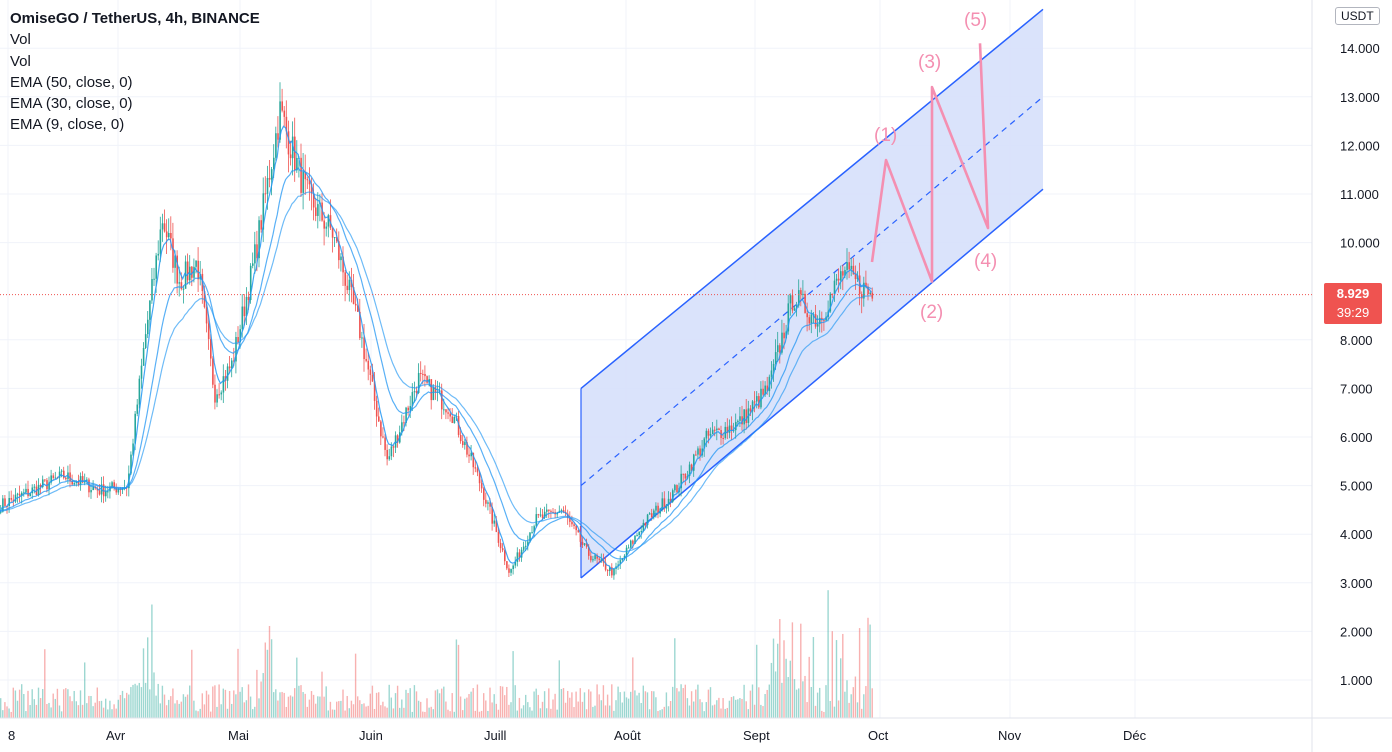 Image resolution: width=1392 pixels, height=752 pixels. I want to click on wave-label: (1), so click(885, 135).